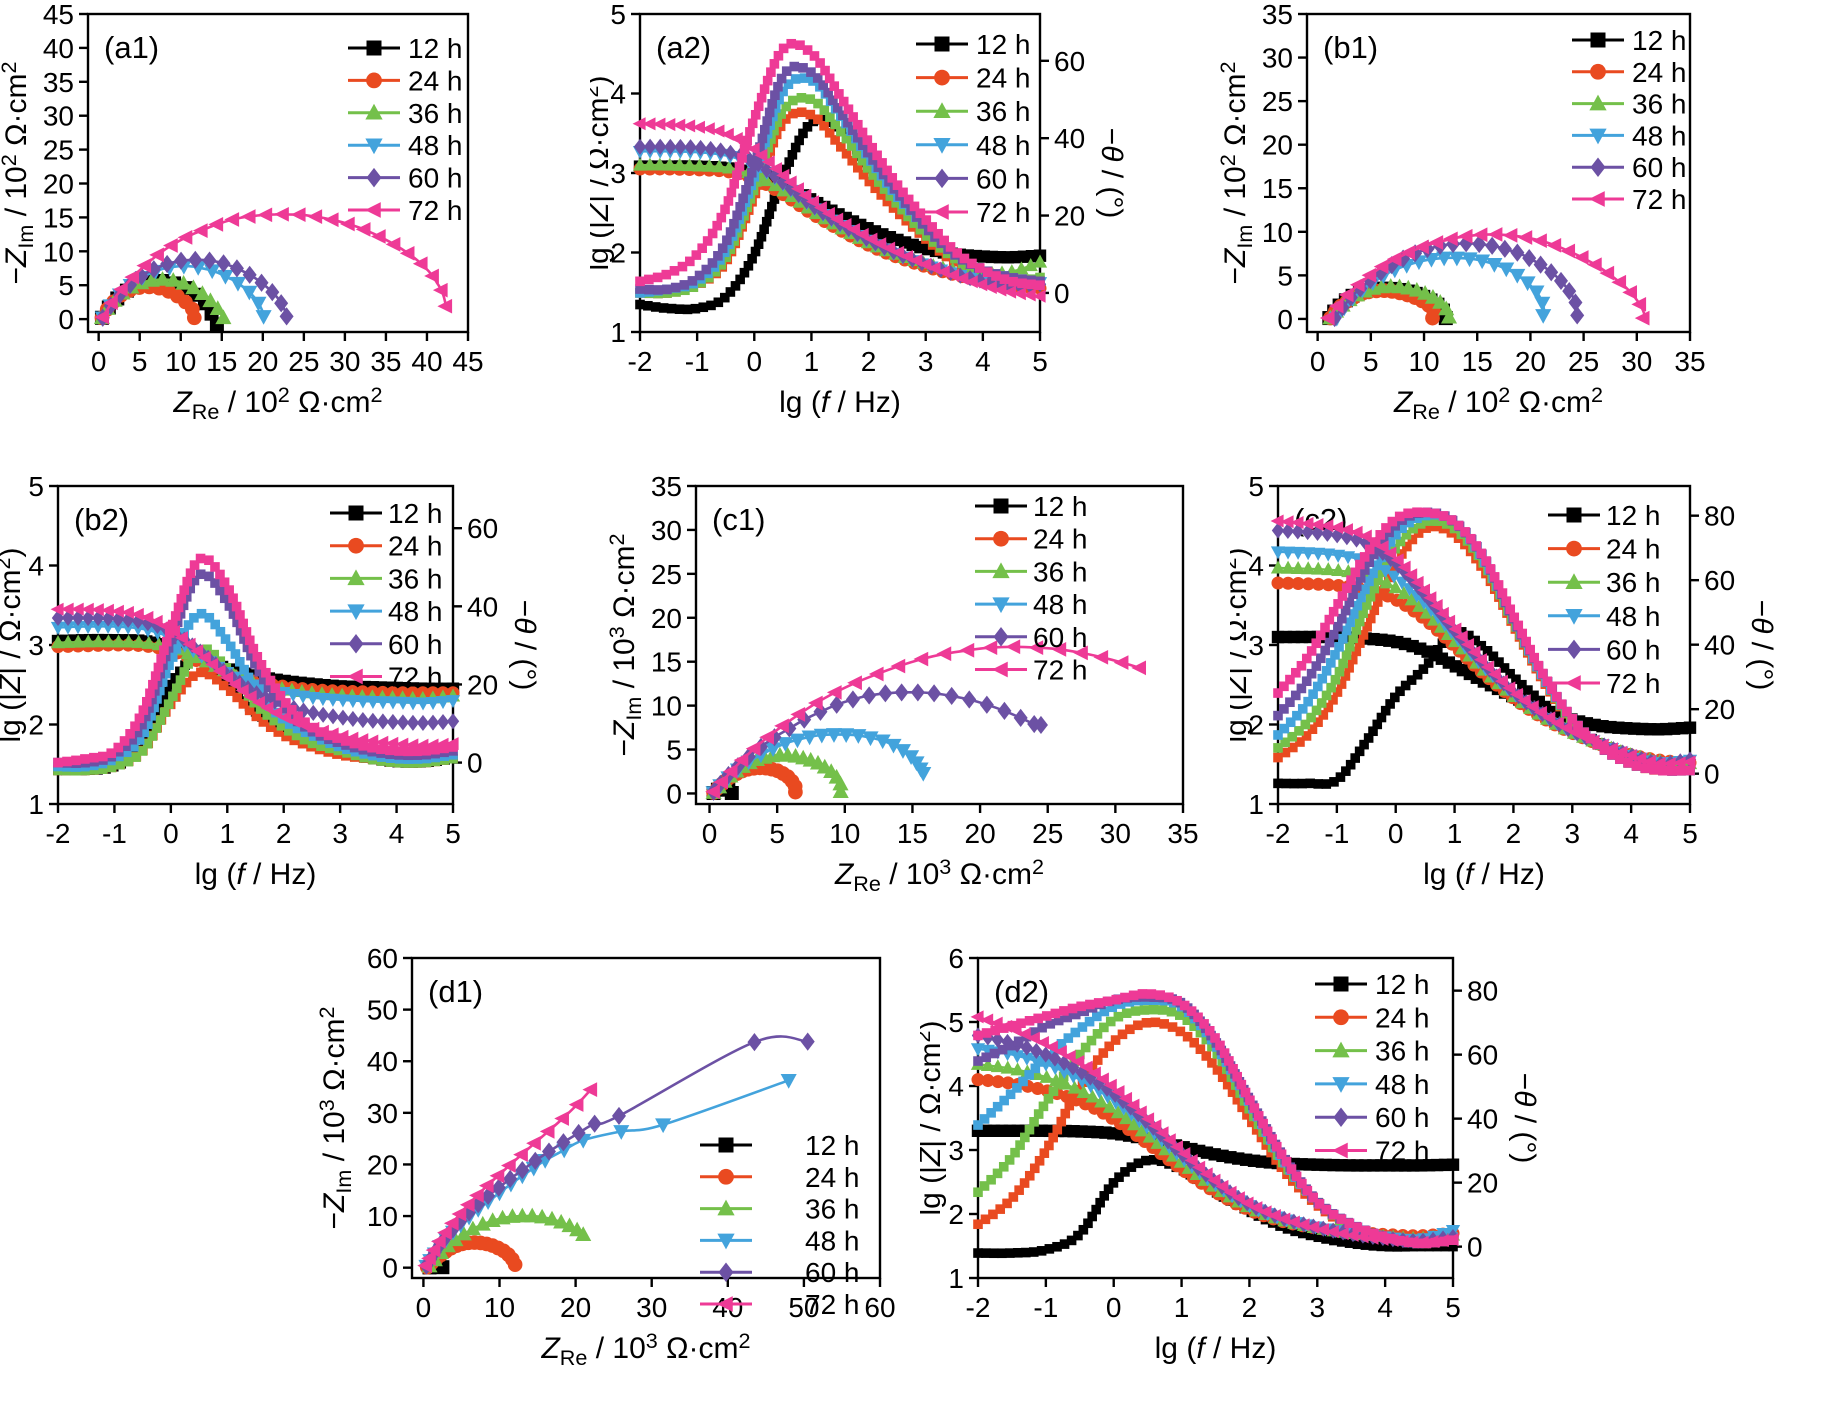 The image size is (1831, 1416). What do you see at coordinates (839, 170) in the screenshot?
I see `series-72h` at bounding box center [839, 170].